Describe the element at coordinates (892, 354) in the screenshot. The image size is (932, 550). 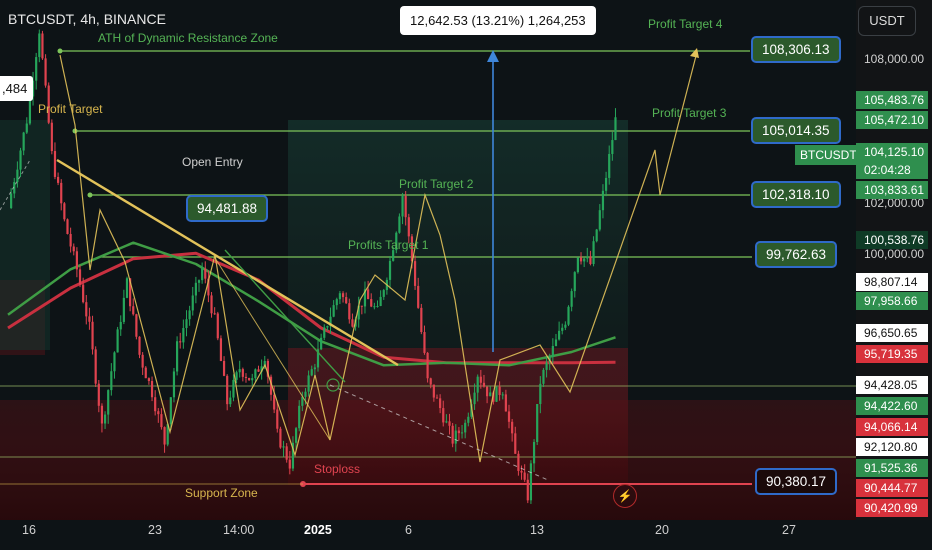
I see `price-chip: 95,719.35` at that location.